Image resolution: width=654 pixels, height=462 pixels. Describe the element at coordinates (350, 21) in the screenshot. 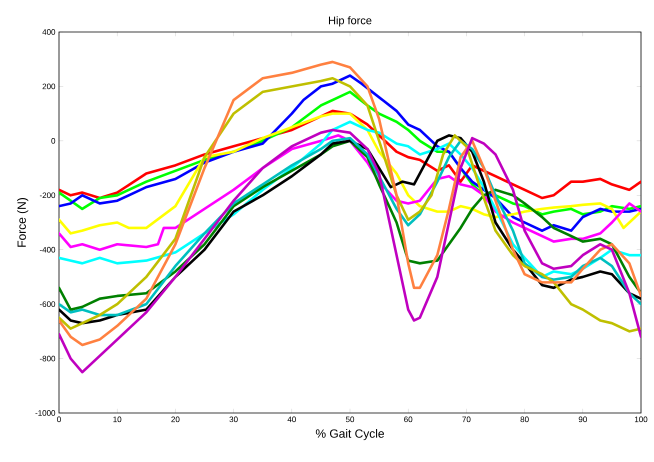

I see `chart-title: Hip force` at that location.